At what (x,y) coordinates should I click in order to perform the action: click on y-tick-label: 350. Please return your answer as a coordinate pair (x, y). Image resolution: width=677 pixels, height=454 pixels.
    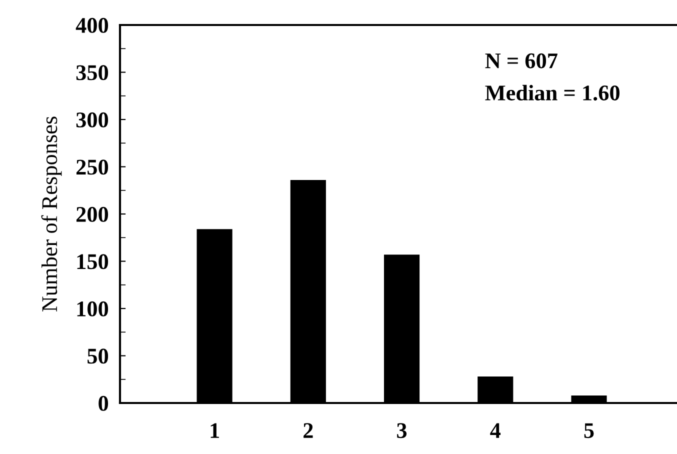
    Looking at the image, I should click on (92, 72).